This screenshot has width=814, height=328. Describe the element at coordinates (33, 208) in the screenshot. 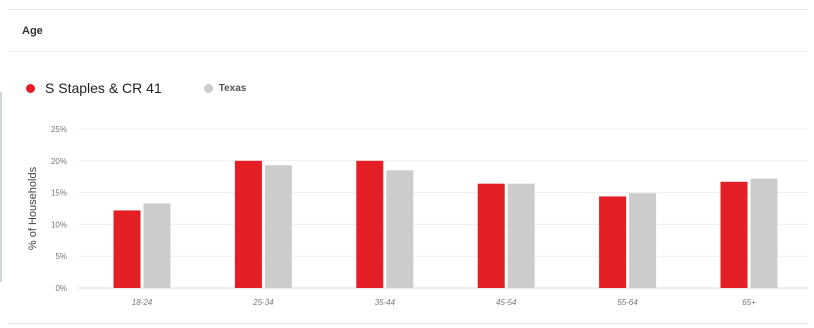

I see `y-axis-label: % of Households` at that location.